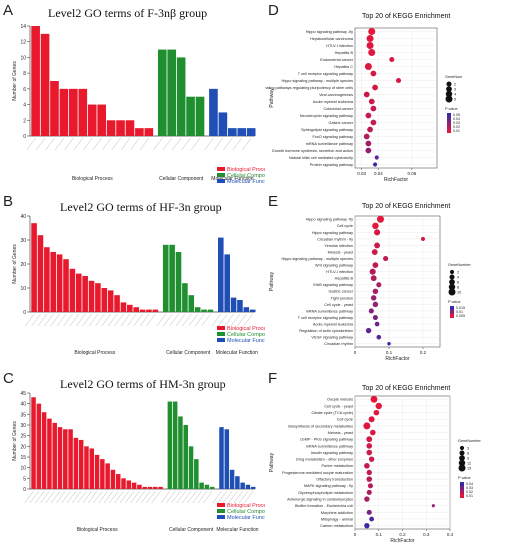  Describe the element at coordinates (355, 534) in the screenshot. I see `x-tick-label: 0` at that location.